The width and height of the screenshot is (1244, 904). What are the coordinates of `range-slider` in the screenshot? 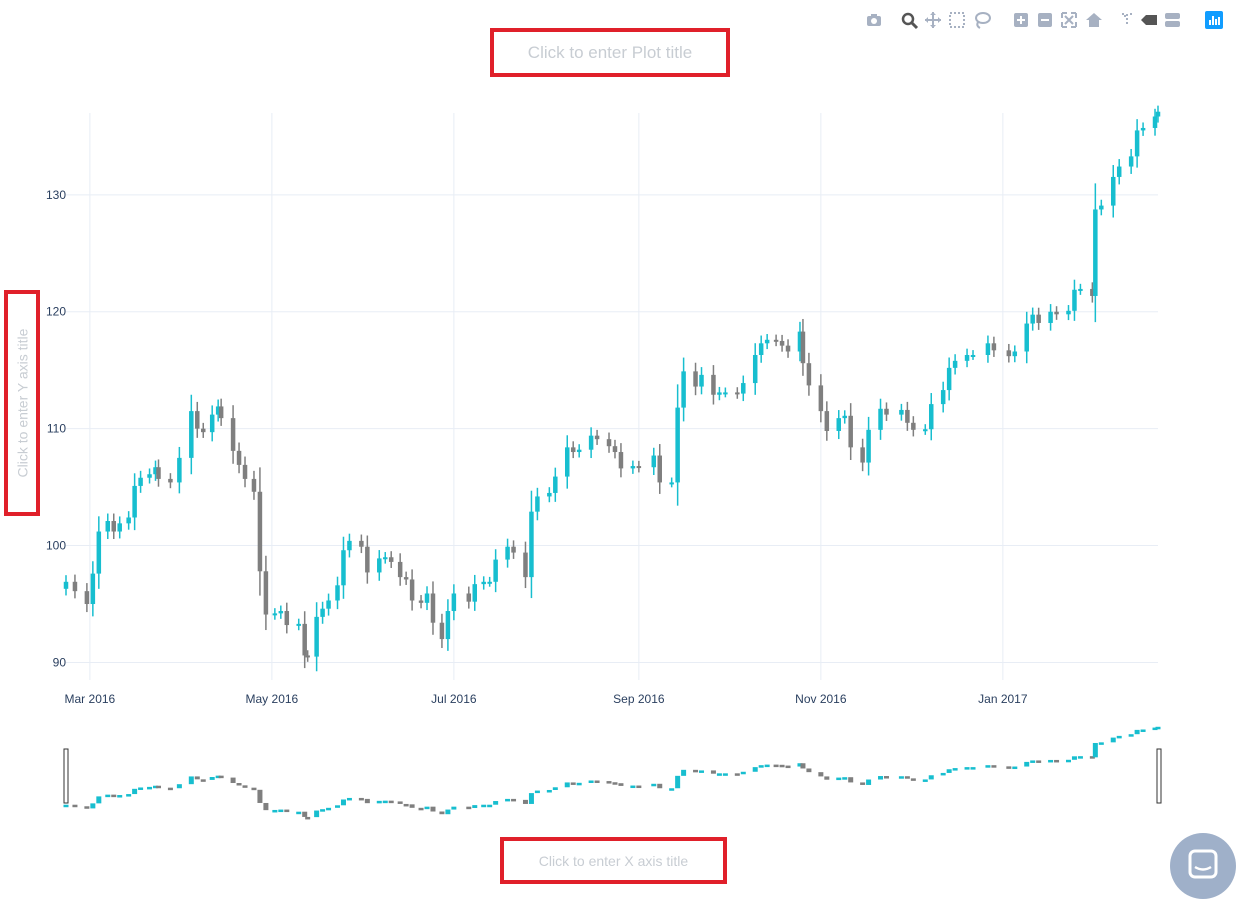 It's located at (612, 773).